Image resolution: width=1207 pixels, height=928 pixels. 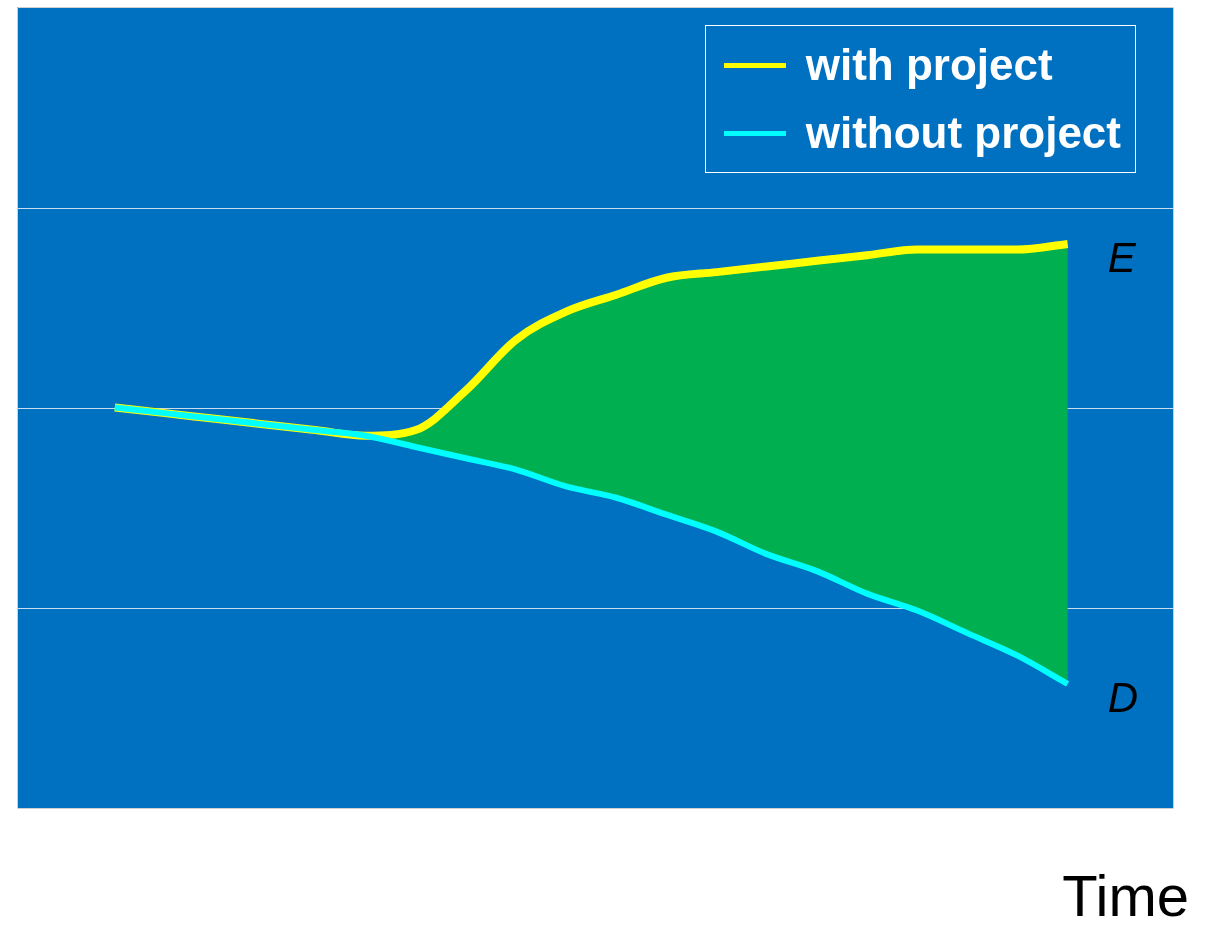 What do you see at coordinates (1121, 257) in the screenshot?
I see `text: E` at bounding box center [1121, 257].